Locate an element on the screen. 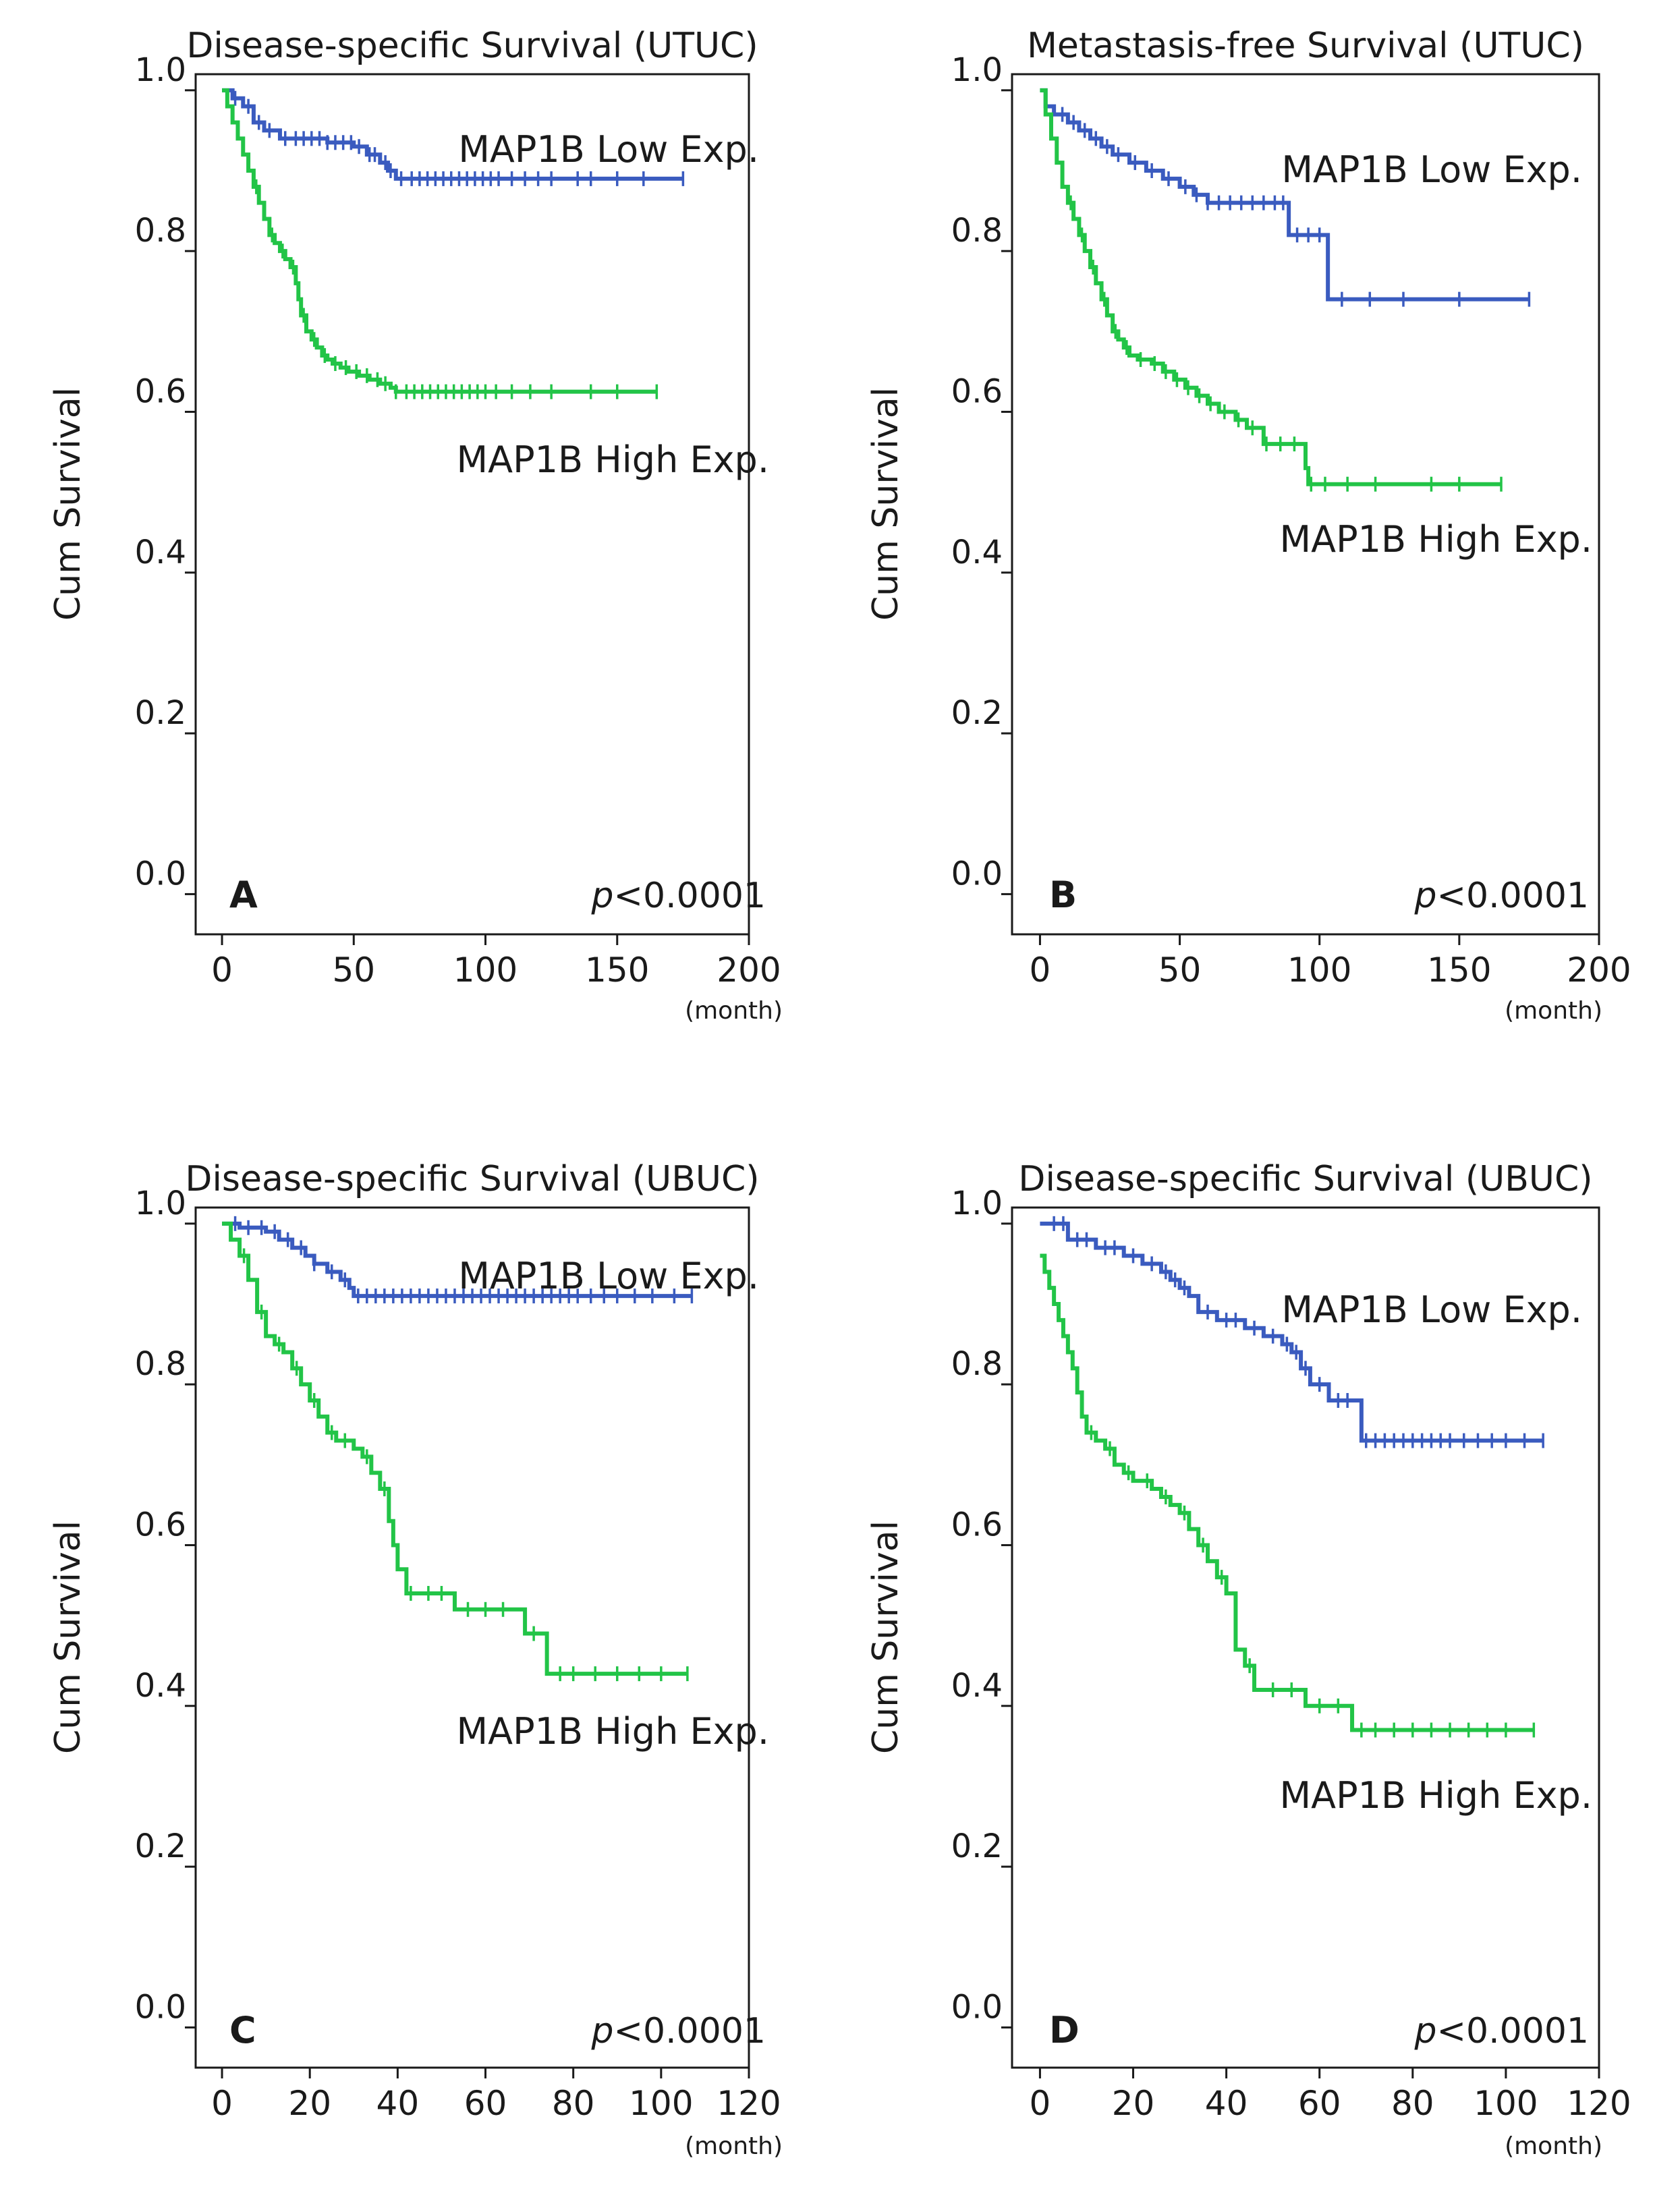 The width and height of the screenshot is (1653, 2212). panel-letter: C is located at coordinates (242, 2030).